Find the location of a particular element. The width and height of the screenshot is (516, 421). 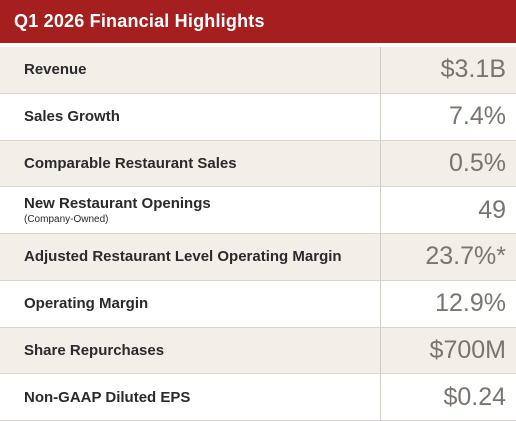

row-label-cell: Non-GAAP Diluted EPS is located at coordinates (190, 397).